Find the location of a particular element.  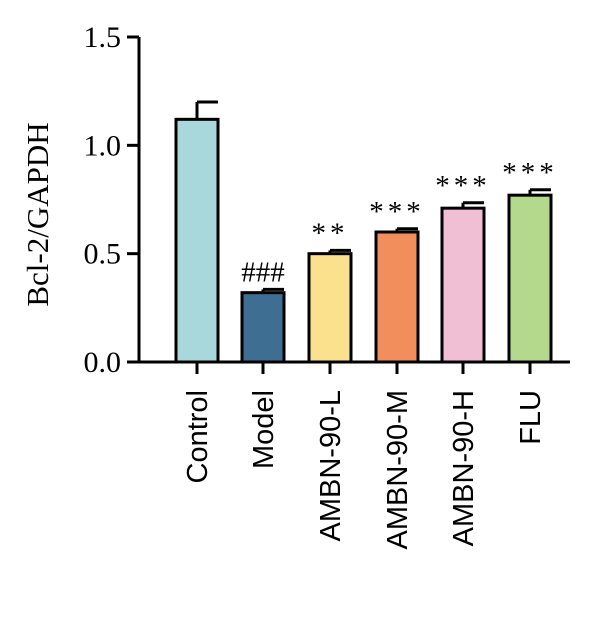

significance-label: ### is located at coordinates (263, 272).